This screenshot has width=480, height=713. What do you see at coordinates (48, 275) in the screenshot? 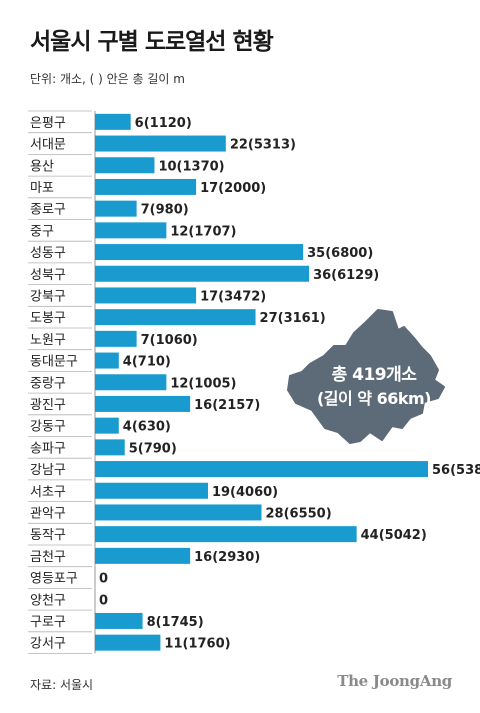
I see `category-label: 성북구` at bounding box center [48, 275].